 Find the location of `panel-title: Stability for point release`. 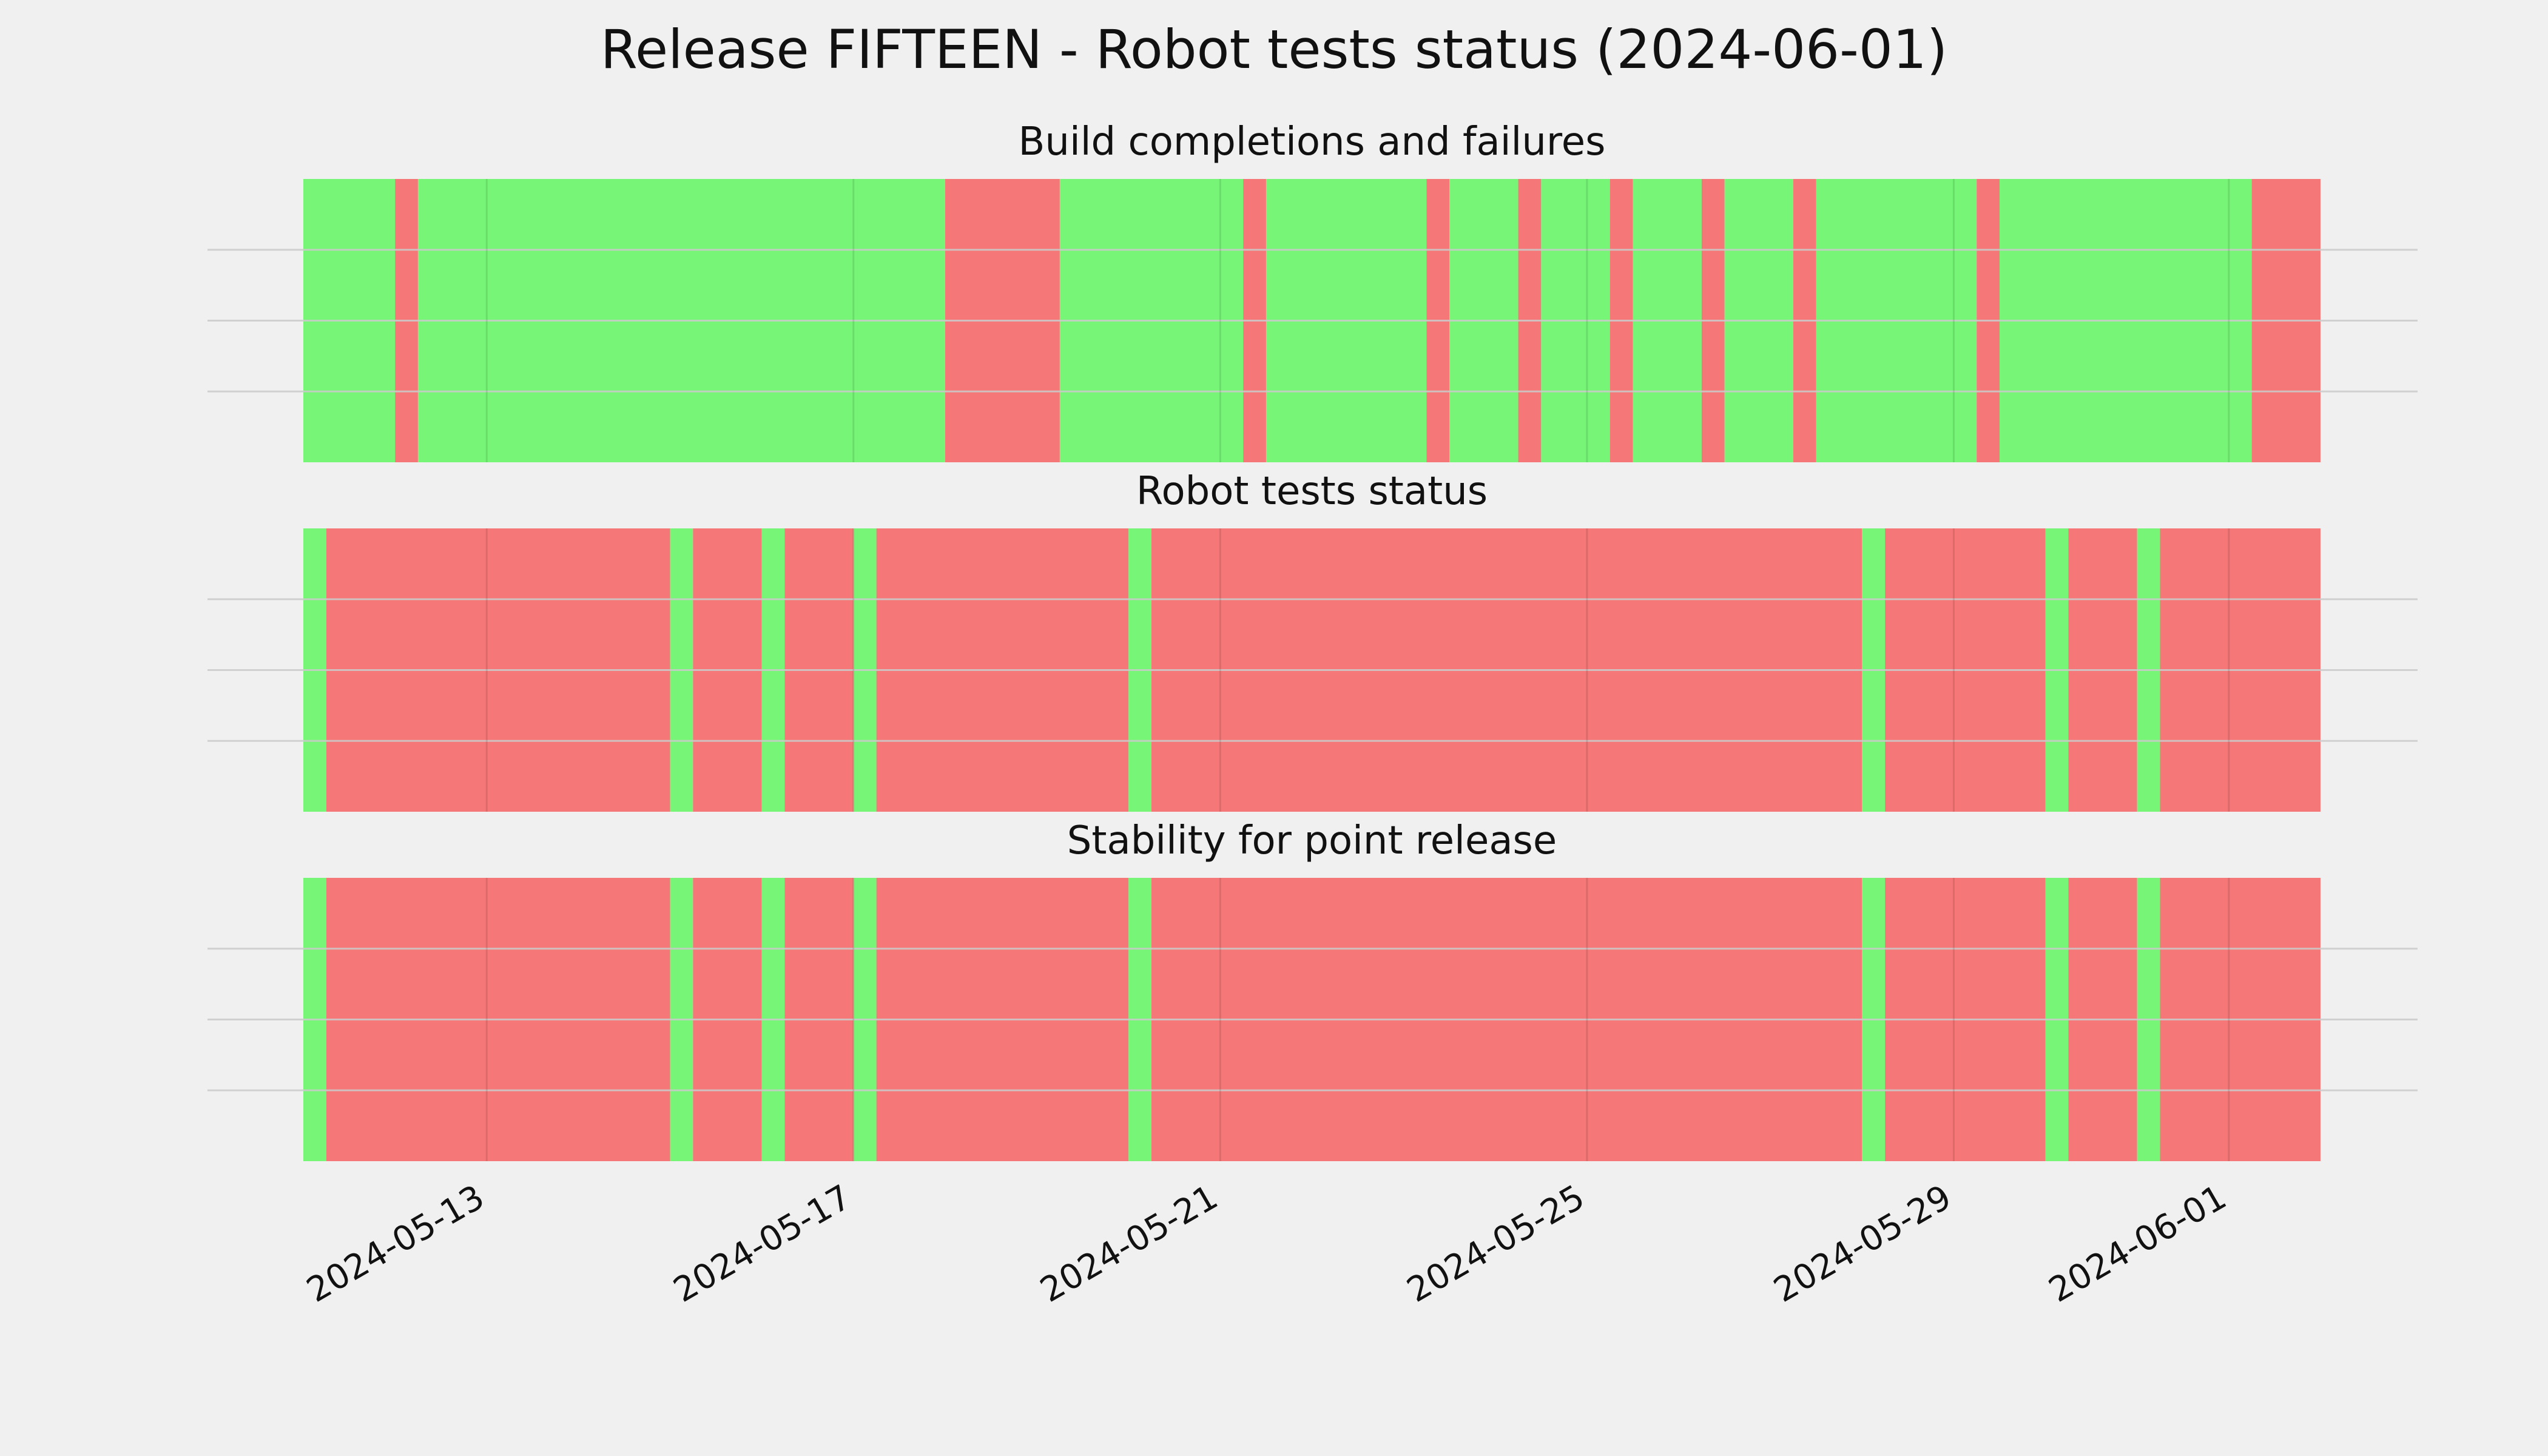

panel-title: Stability for point release is located at coordinates (1312, 840).